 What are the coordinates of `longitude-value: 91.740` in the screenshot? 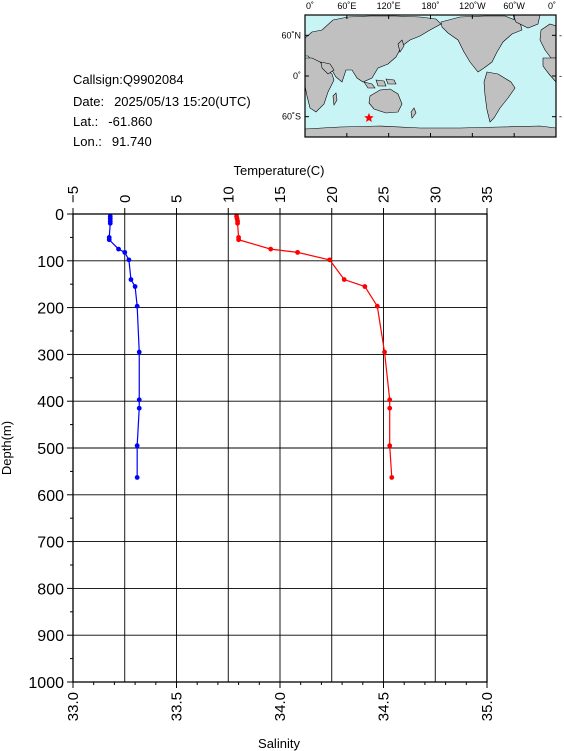 It's located at (131, 141).